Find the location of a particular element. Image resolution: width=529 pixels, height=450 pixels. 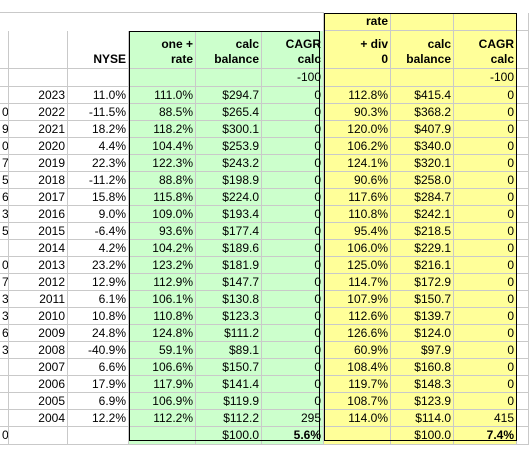

year-cell: 2018 is located at coordinates (38, 180).